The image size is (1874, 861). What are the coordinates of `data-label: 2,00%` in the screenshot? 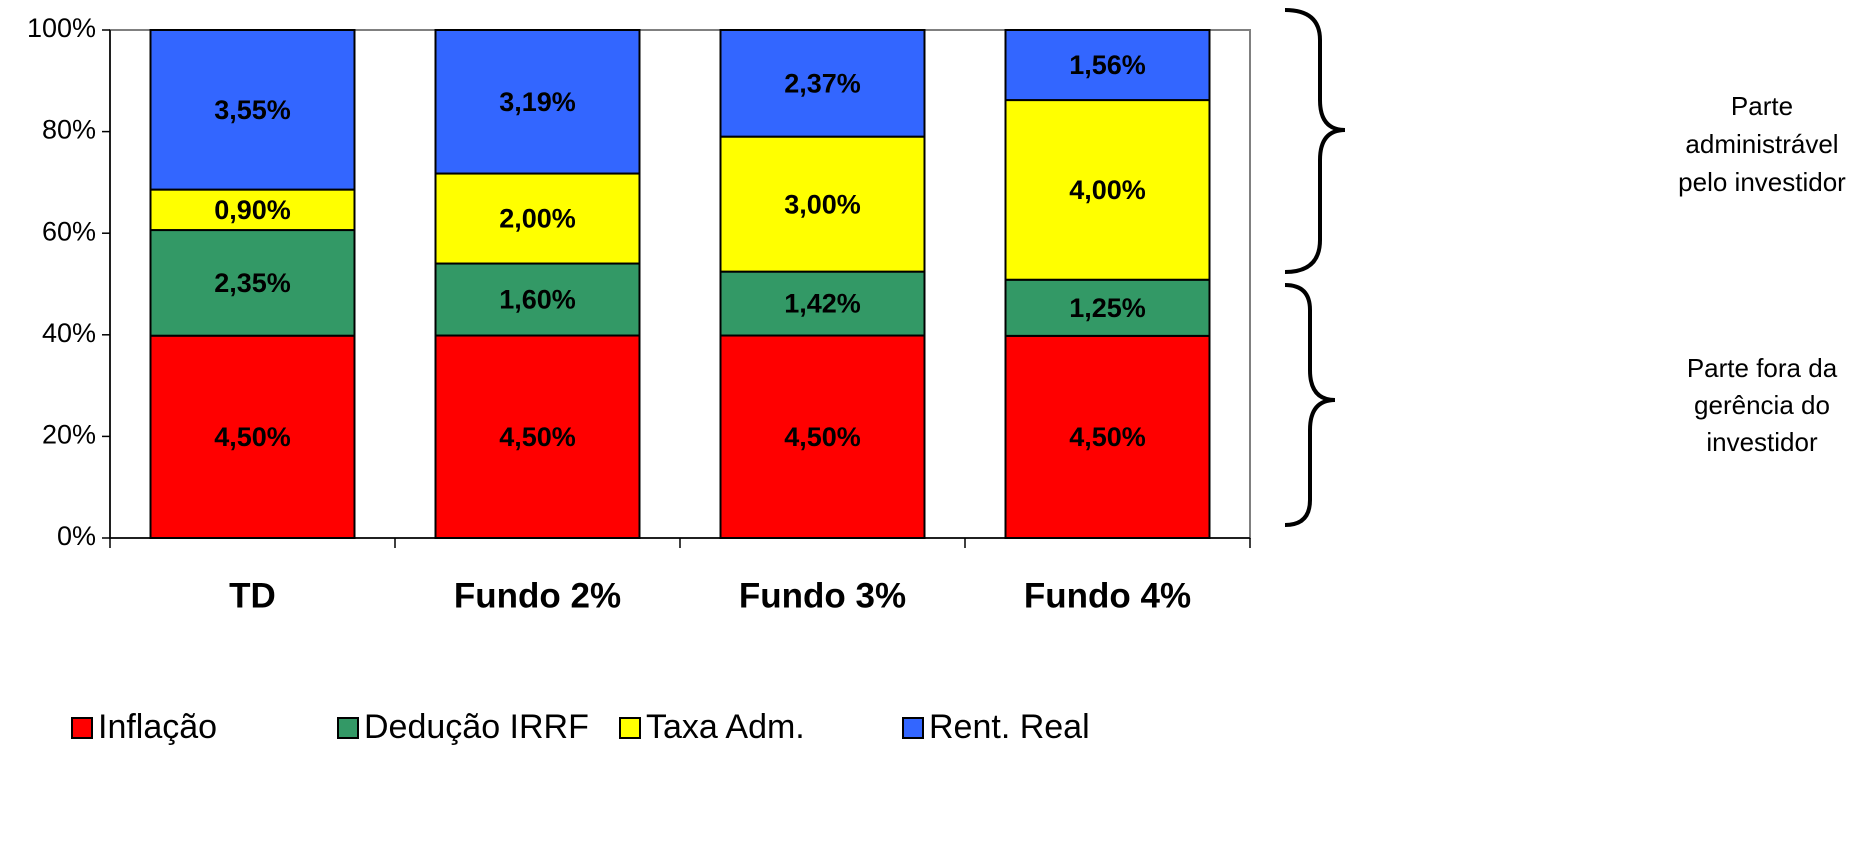 It's located at (537, 219).